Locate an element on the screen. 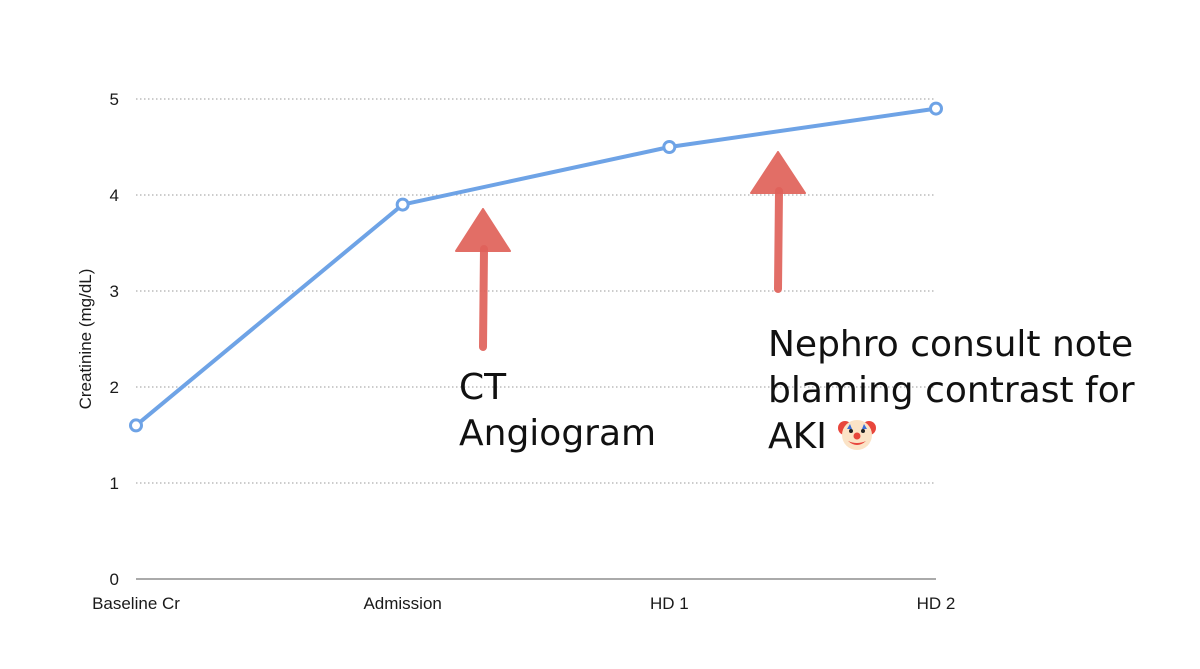 This screenshot has width=1200, height=669. arrow-nephro is located at coordinates (778, 222).